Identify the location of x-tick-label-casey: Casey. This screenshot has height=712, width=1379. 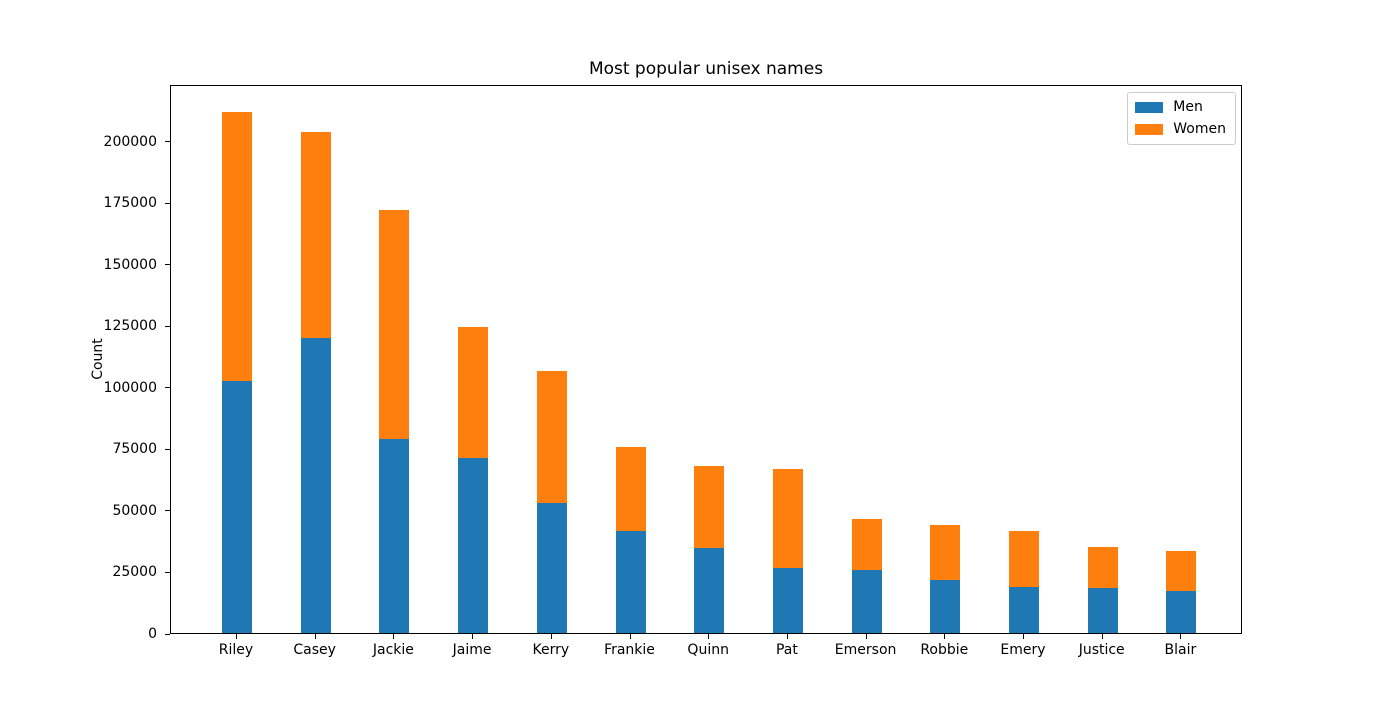
(314, 650).